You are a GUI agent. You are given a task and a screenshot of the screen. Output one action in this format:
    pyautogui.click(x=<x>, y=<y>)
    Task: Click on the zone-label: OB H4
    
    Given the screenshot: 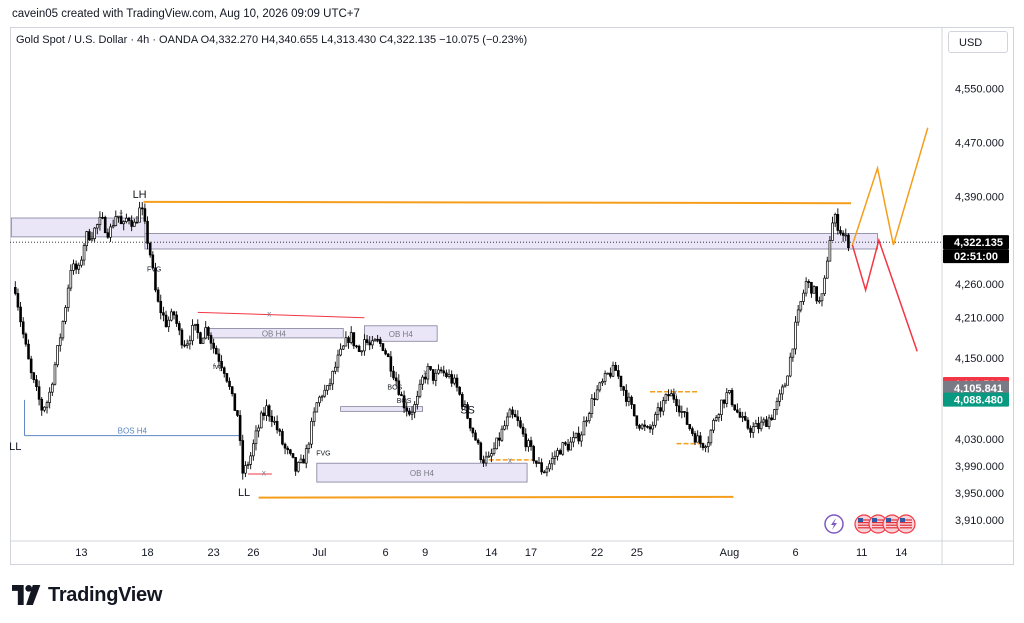 What is the action you would take?
    pyautogui.click(x=274, y=334)
    